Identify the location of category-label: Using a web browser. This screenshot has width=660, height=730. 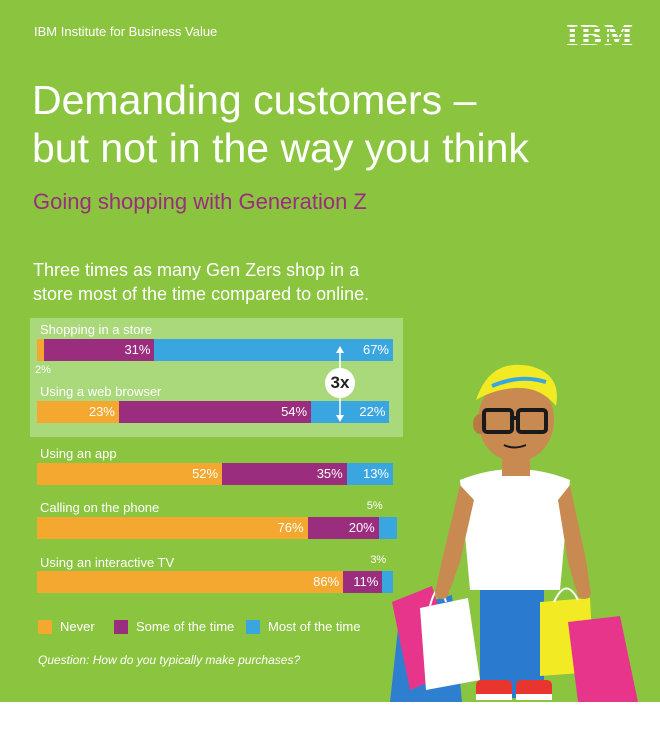
(101, 391).